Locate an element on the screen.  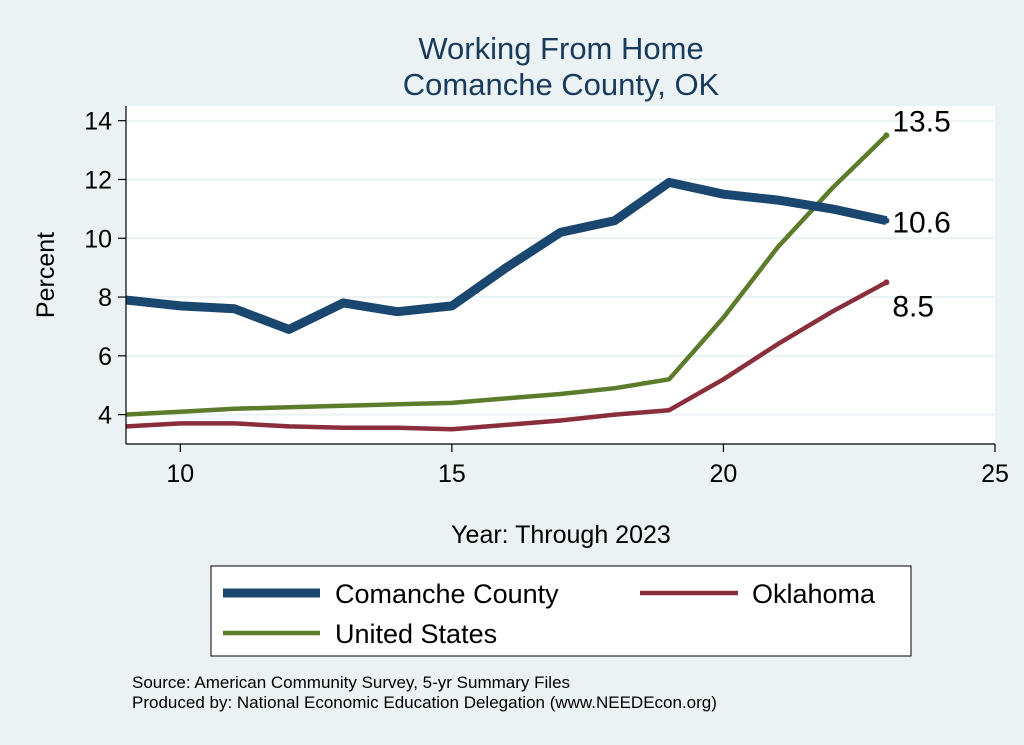
end-label-comanche-county: 10.6 is located at coordinates (921, 223).